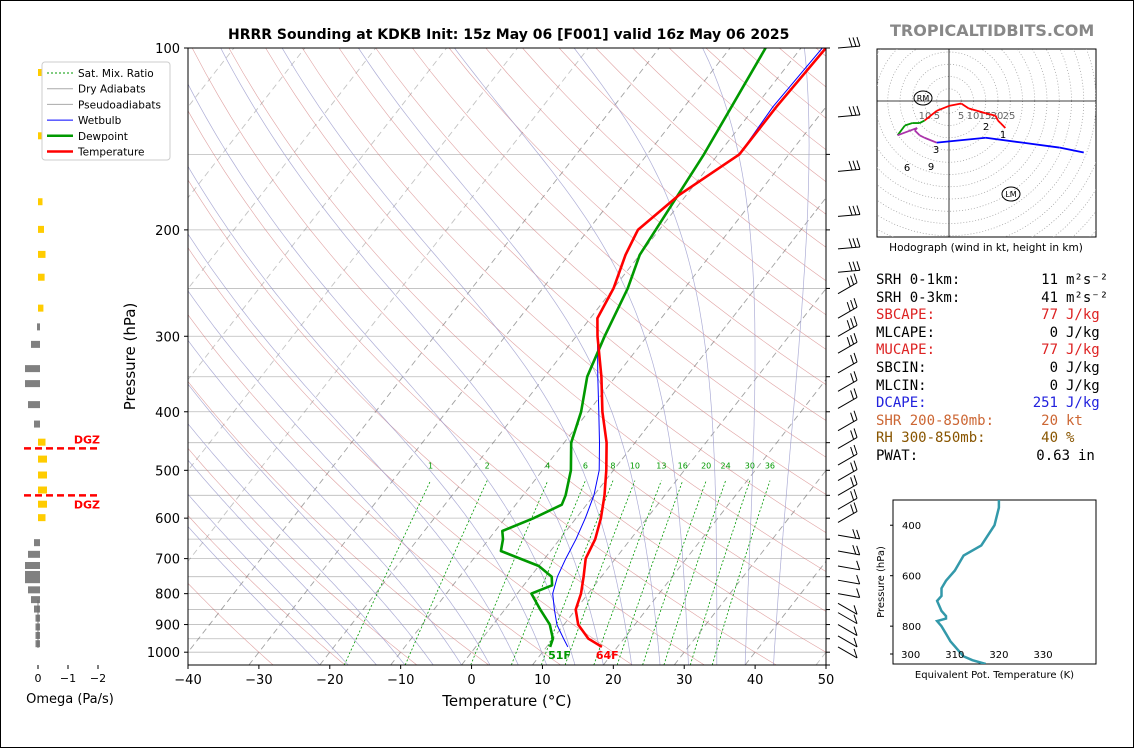 This screenshot has width=1134, height=748. What do you see at coordinates (918, 280) in the screenshot?
I see `stat-label: SRH 0-1km:` at bounding box center [918, 280].